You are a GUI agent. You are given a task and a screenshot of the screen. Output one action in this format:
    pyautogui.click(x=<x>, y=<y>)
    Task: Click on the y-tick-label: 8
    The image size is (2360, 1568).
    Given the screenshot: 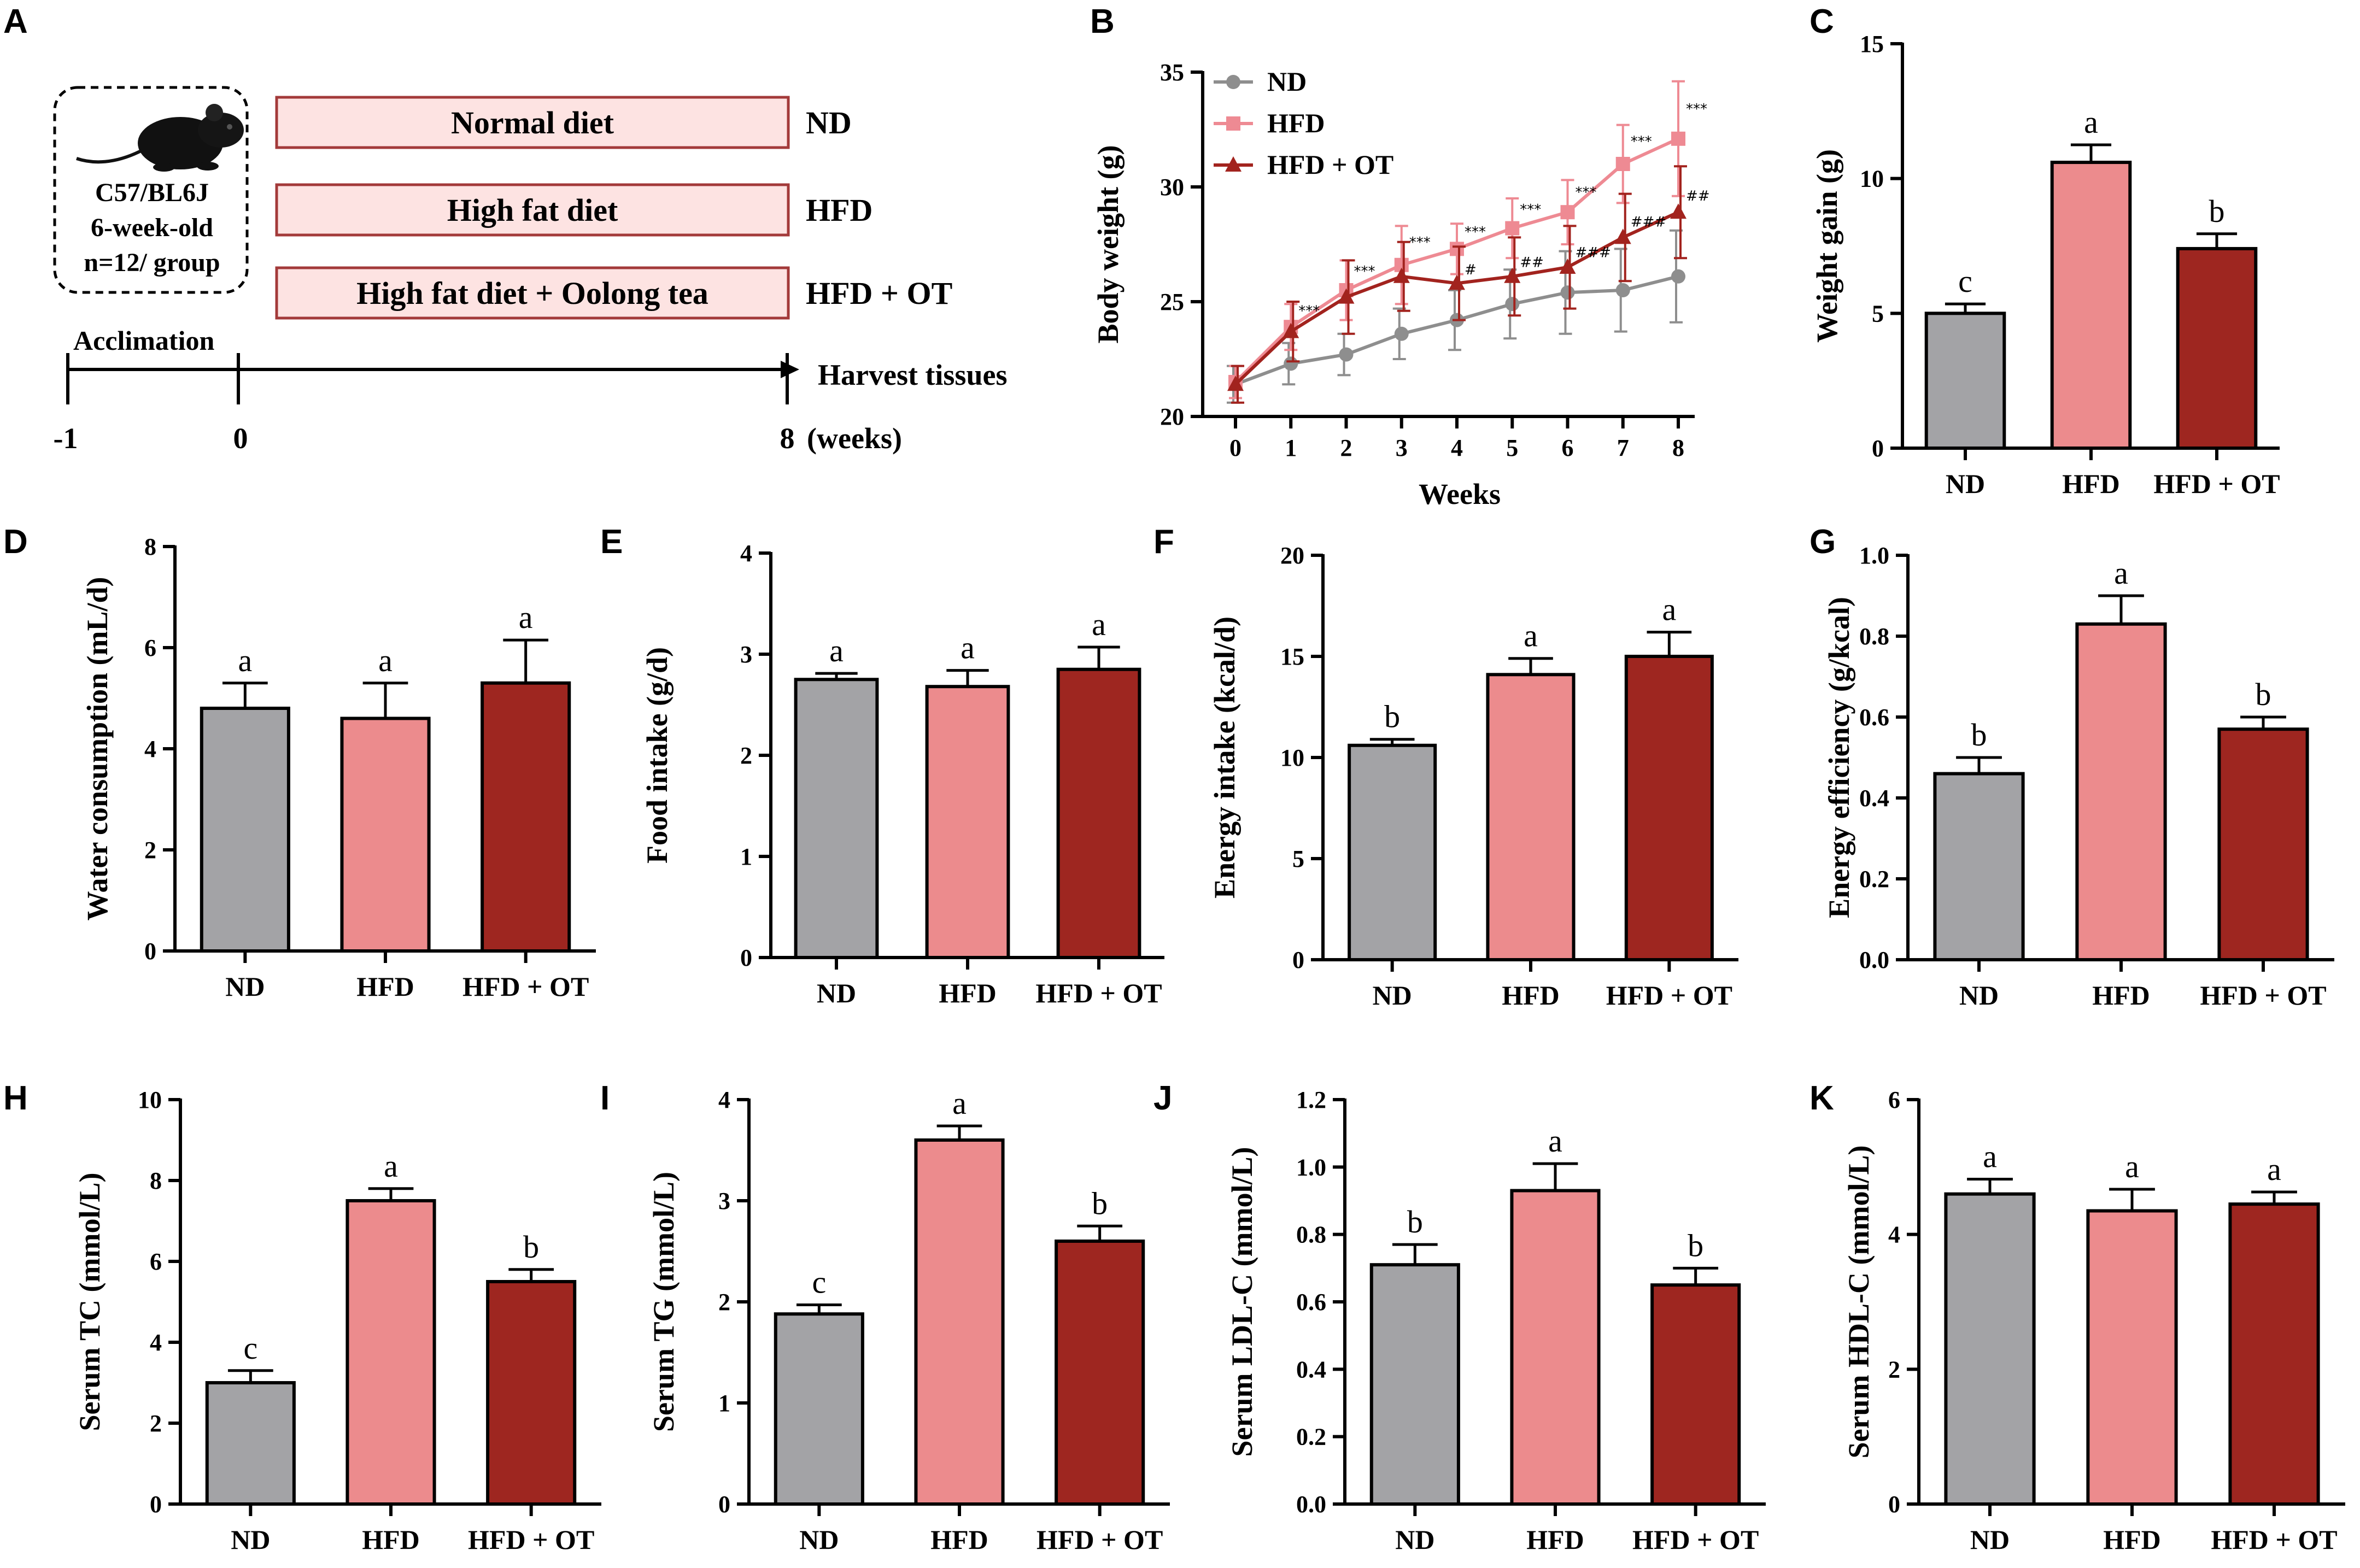 What is the action you would take?
    pyautogui.click(x=150, y=546)
    